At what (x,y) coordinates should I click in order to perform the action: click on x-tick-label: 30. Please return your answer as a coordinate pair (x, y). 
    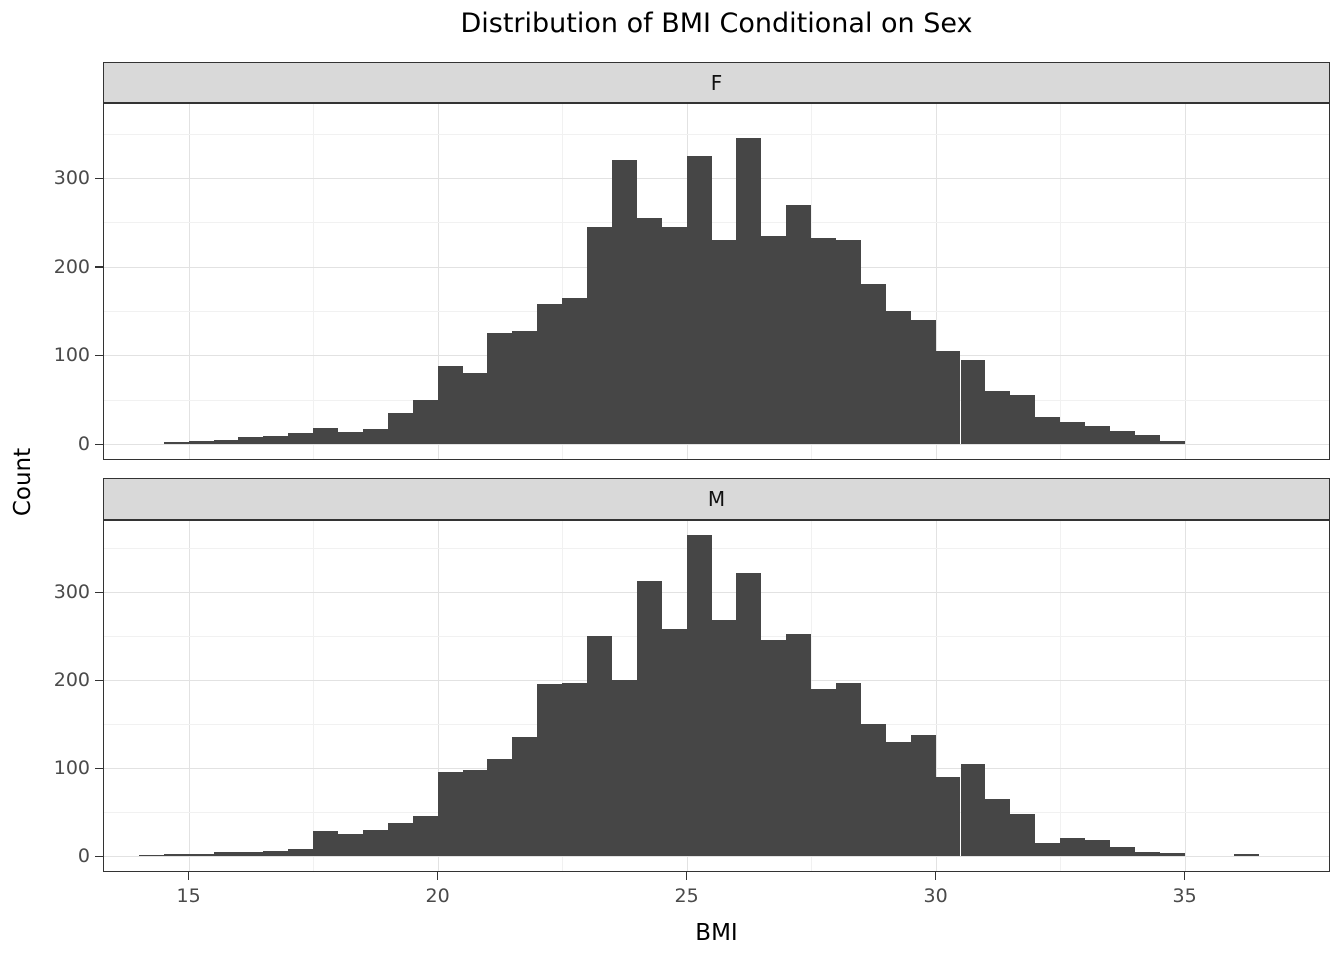
    Looking at the image, I should click on (935, 896).